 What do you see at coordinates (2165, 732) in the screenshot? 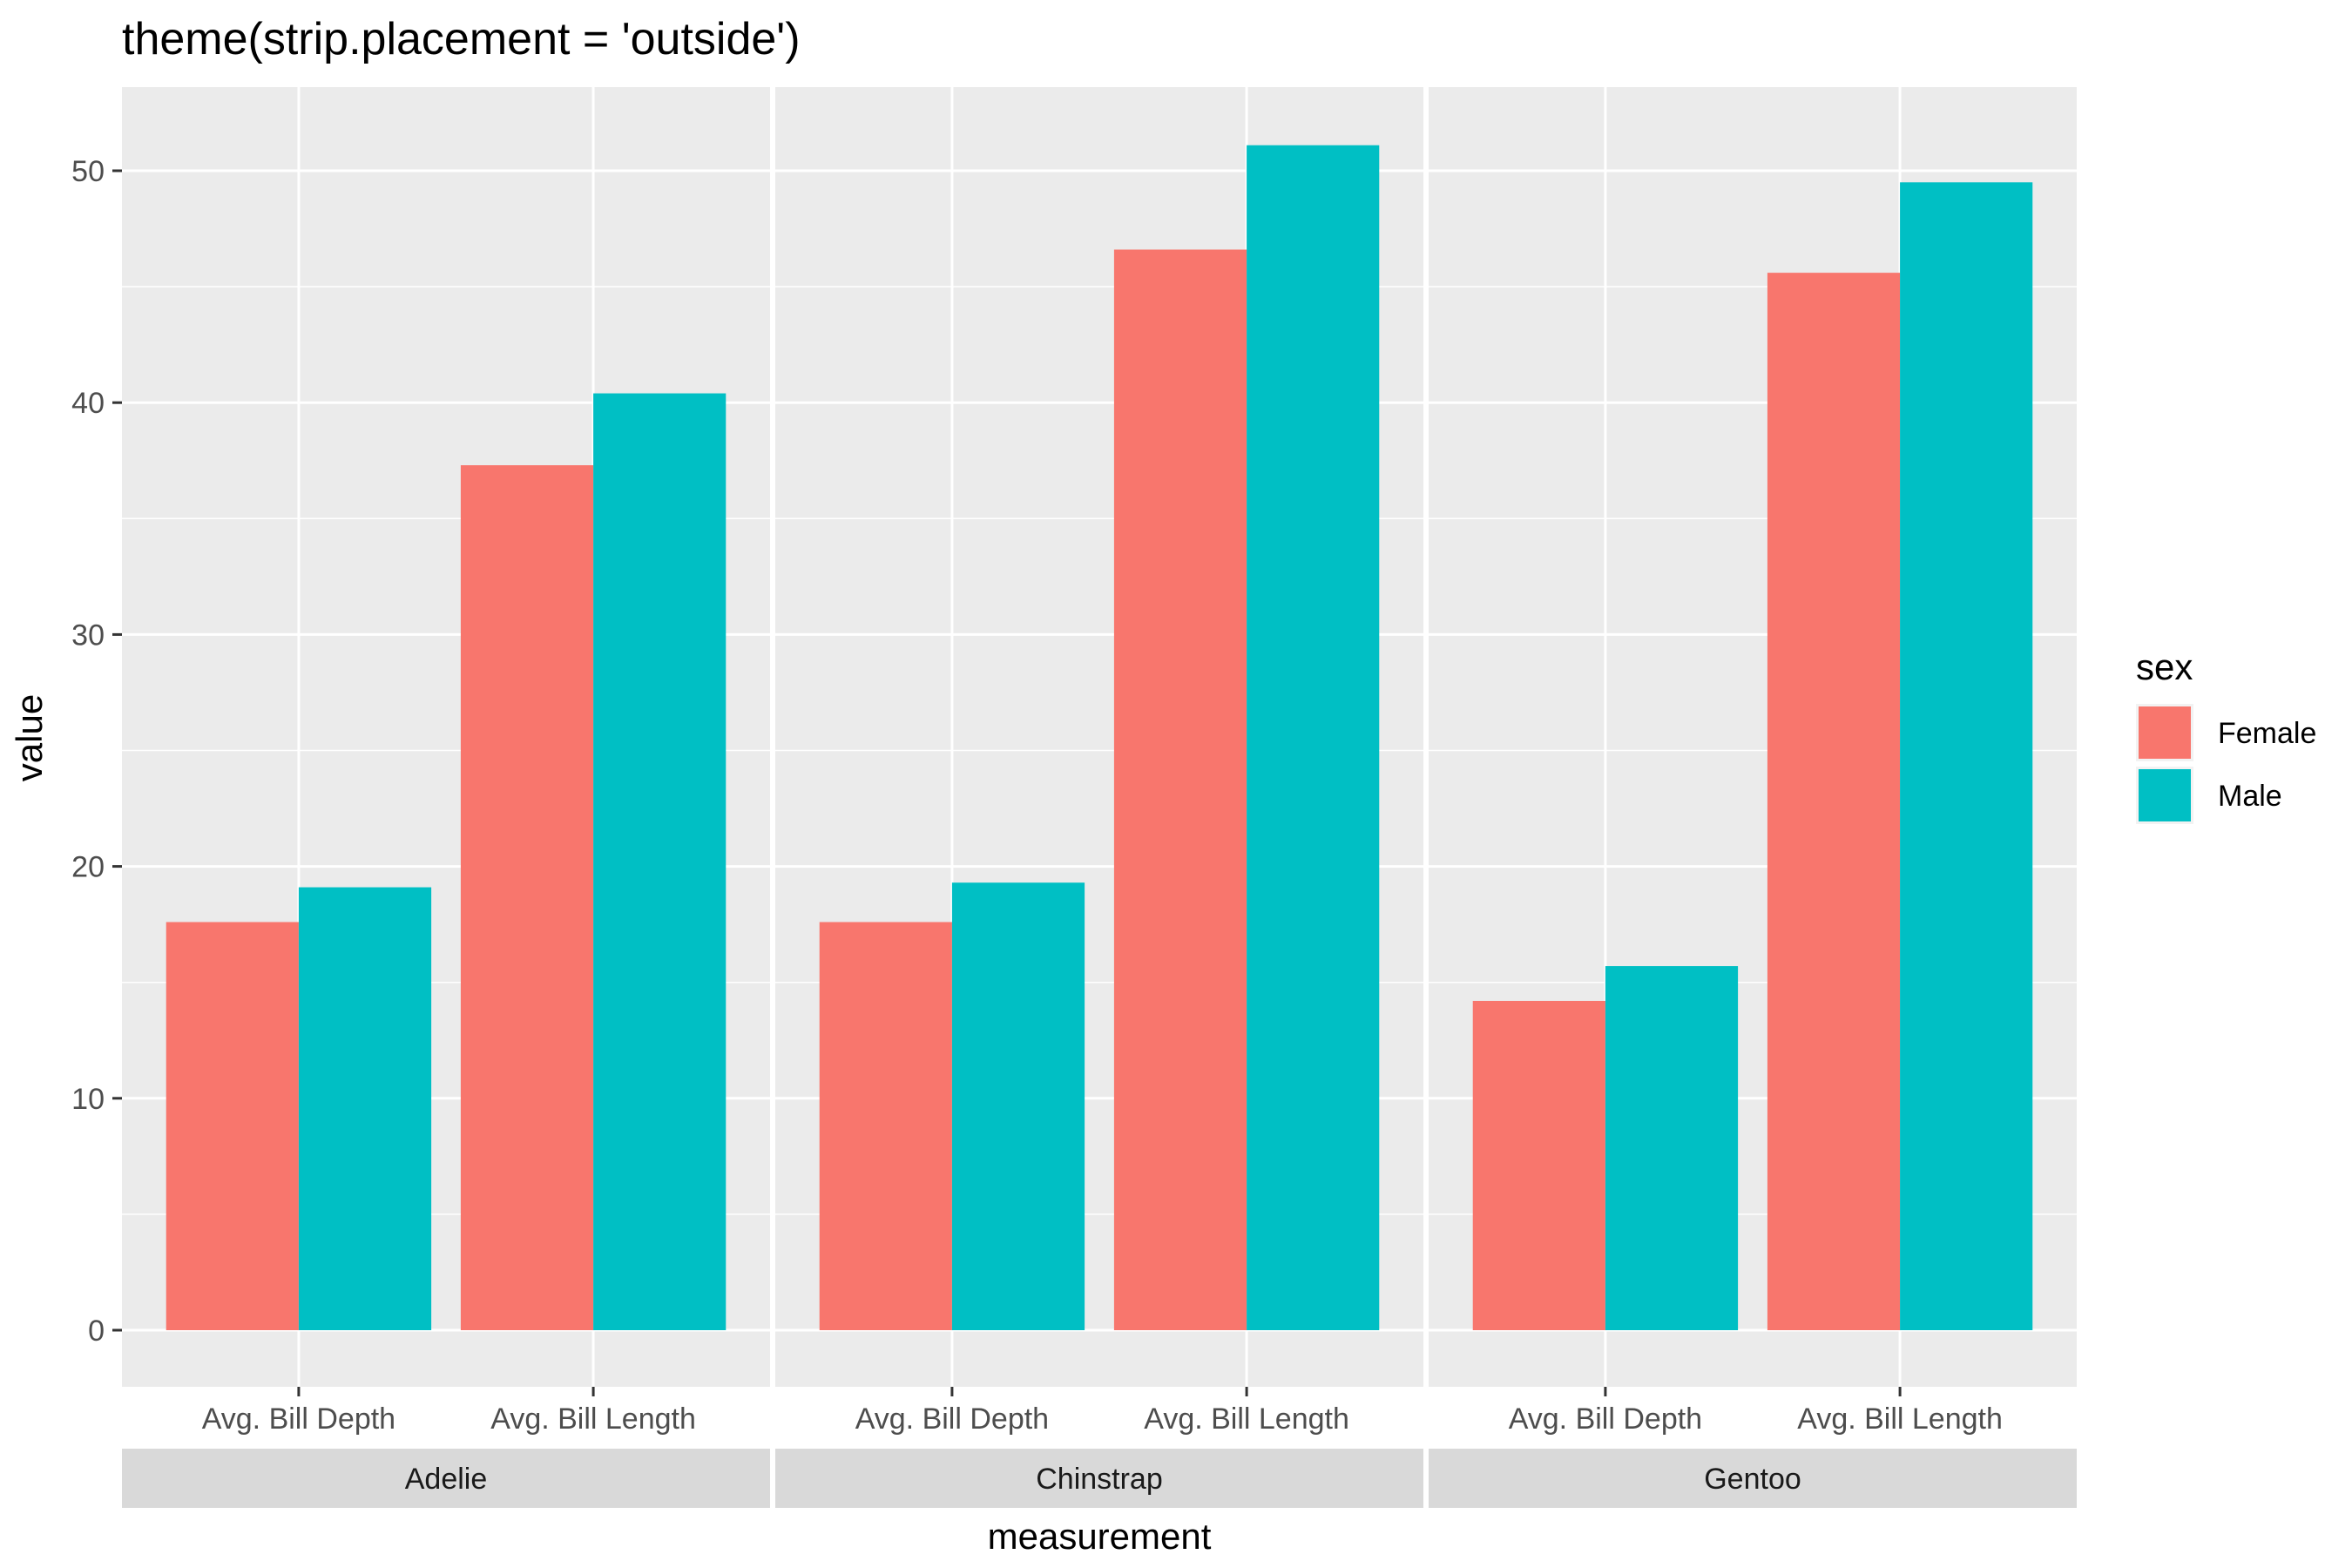
I see `legend-key-female` at bounding box center [2165, 732].